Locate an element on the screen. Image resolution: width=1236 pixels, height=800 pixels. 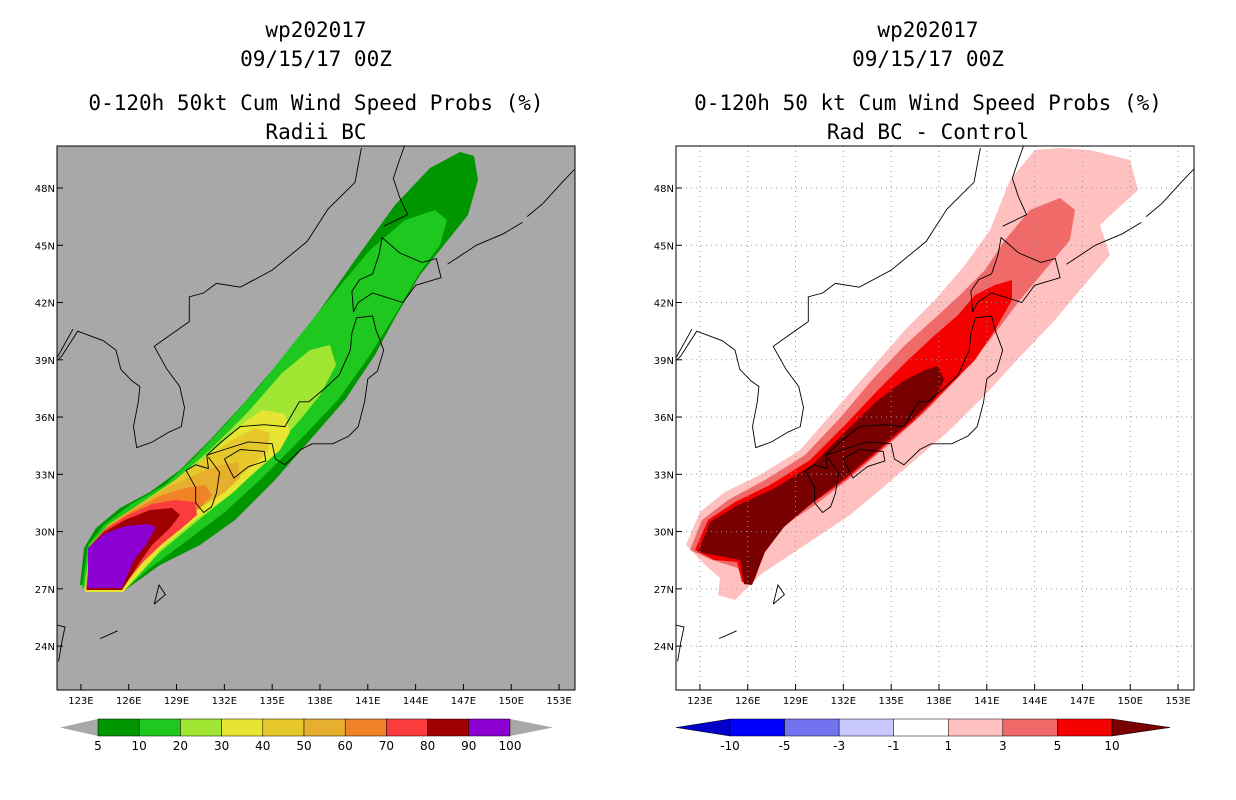
right-x-tick-label: 150E is located at coordinates (1130, 701).